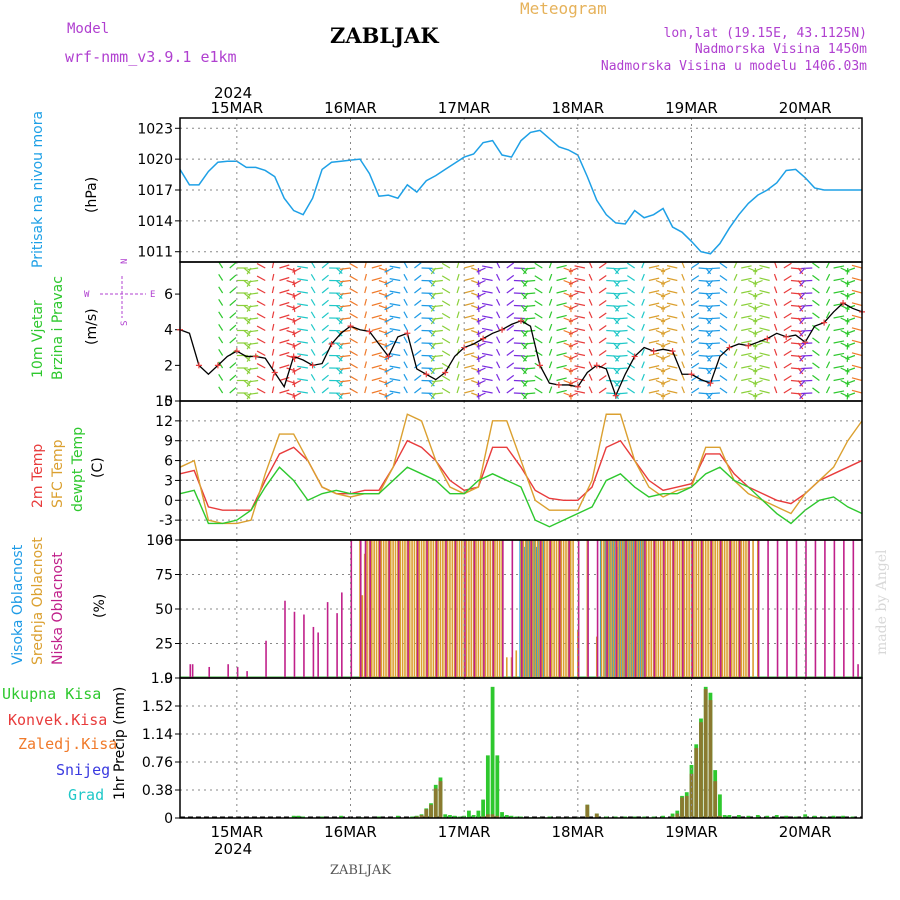  What do you see at coordinates (233, 93) in the screenshot?
I see `top-year-label: 2024` at bounding box center [233, 93].